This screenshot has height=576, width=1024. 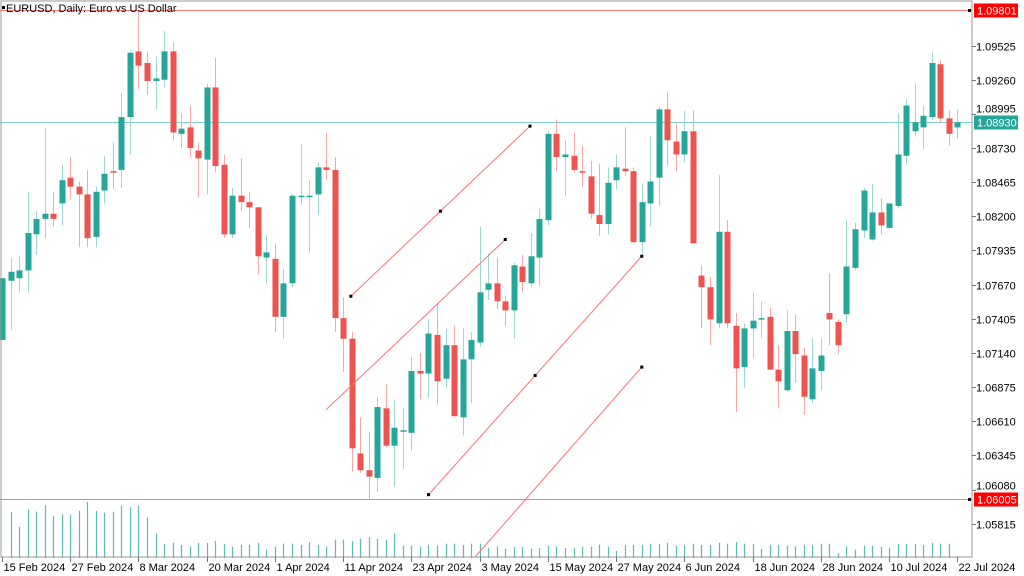 What do you see at coordinates (168, 568) in the screenshot?
I see `time-tick-label: 8 Mar 2024` at bounding box center [168, 568].